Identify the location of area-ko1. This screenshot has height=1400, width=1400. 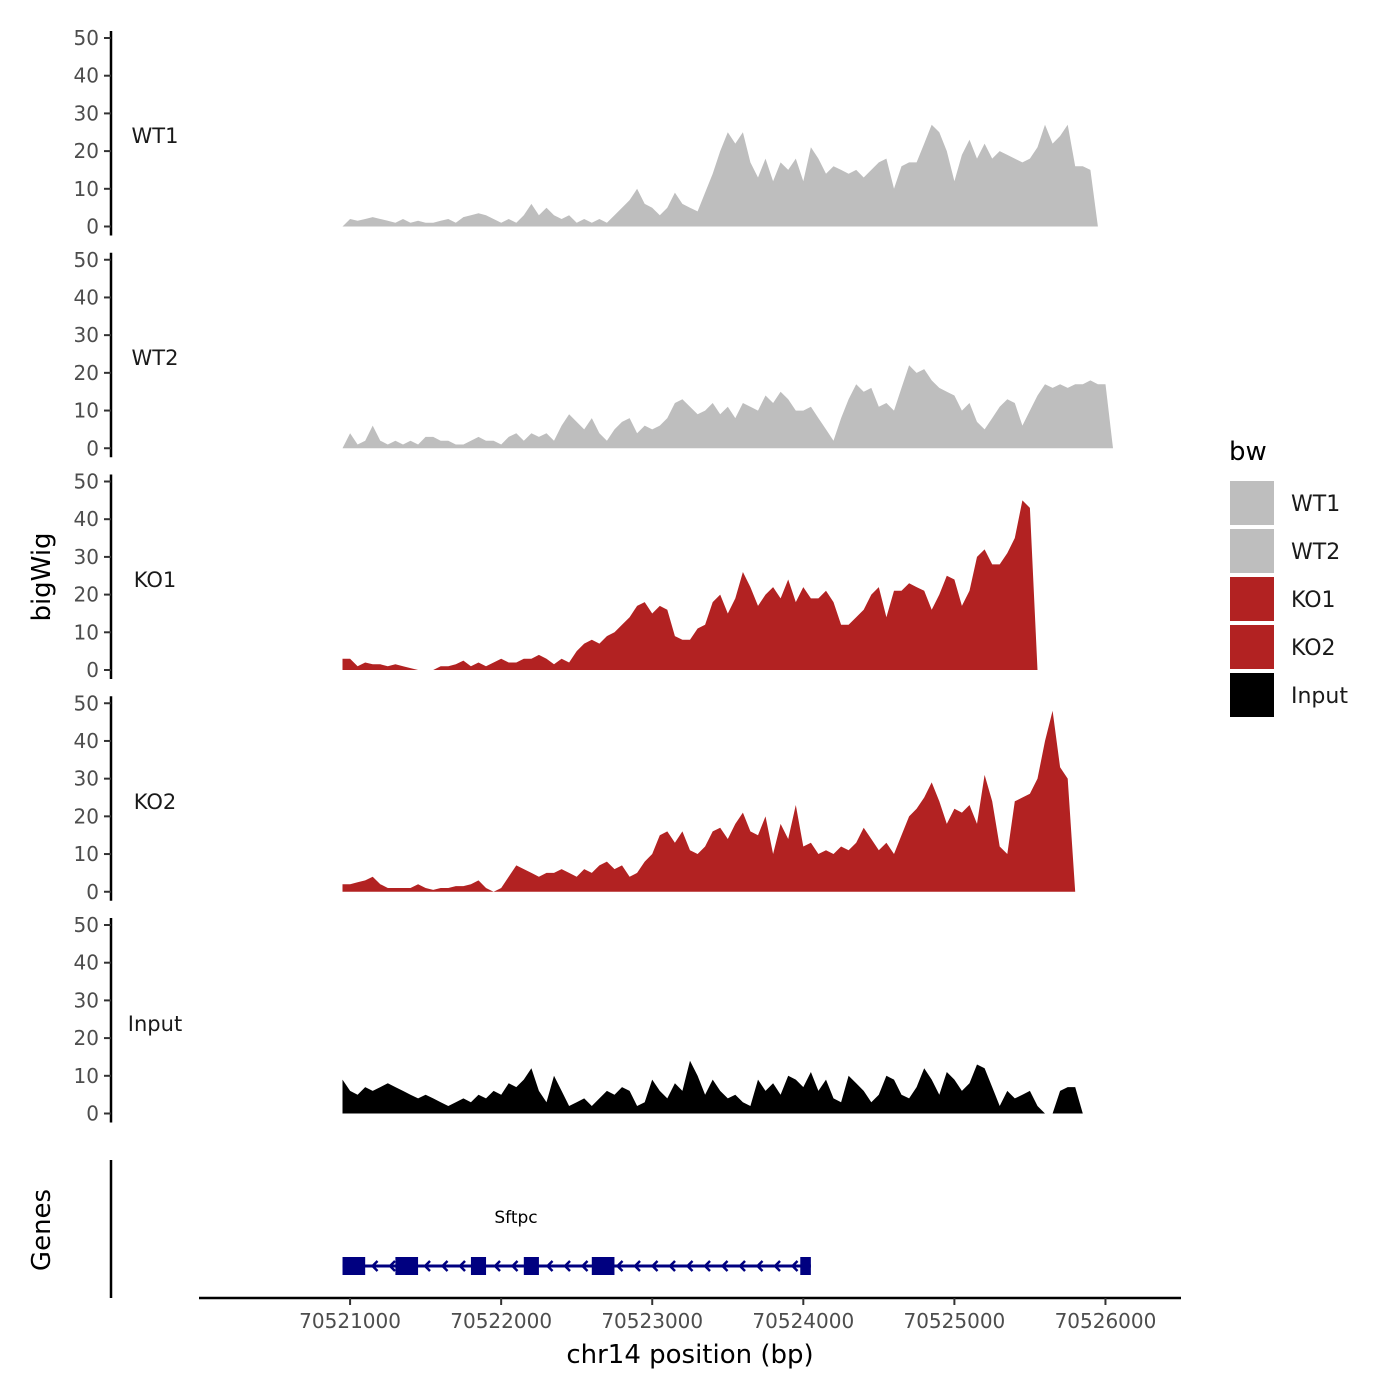
(690, 585).